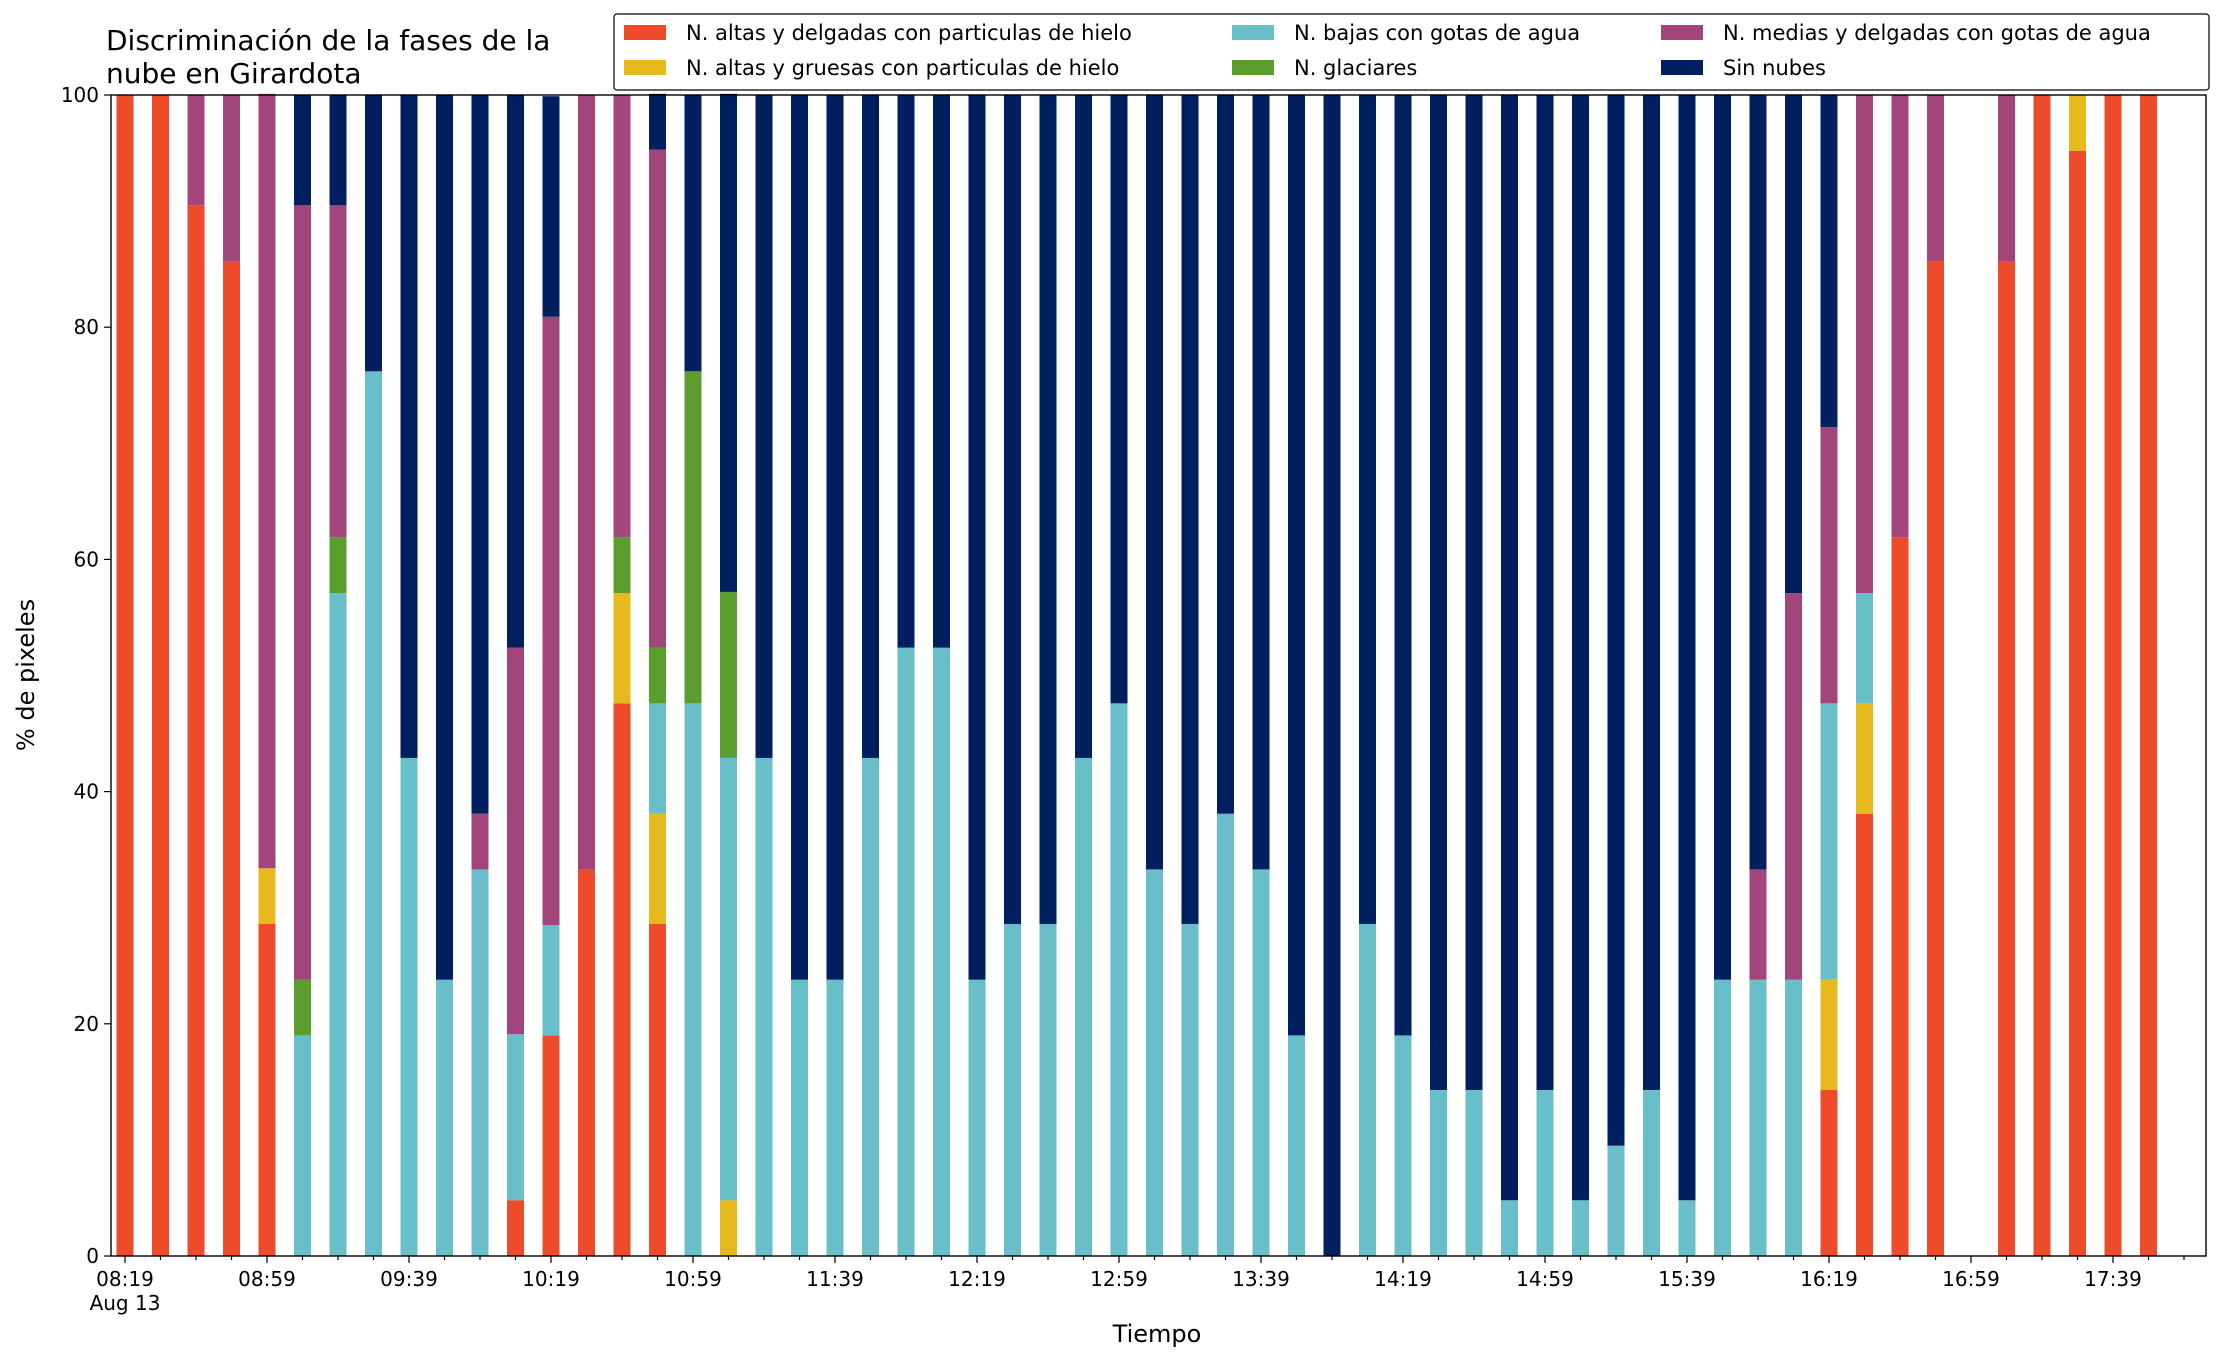 Image resolution: width=2216 pixels, height=1355 pixels. What do you see at coordinates (267, 1279) in the screenshot?
I see `x-tick-label: 08:59` at bounding box center [267, 1279].